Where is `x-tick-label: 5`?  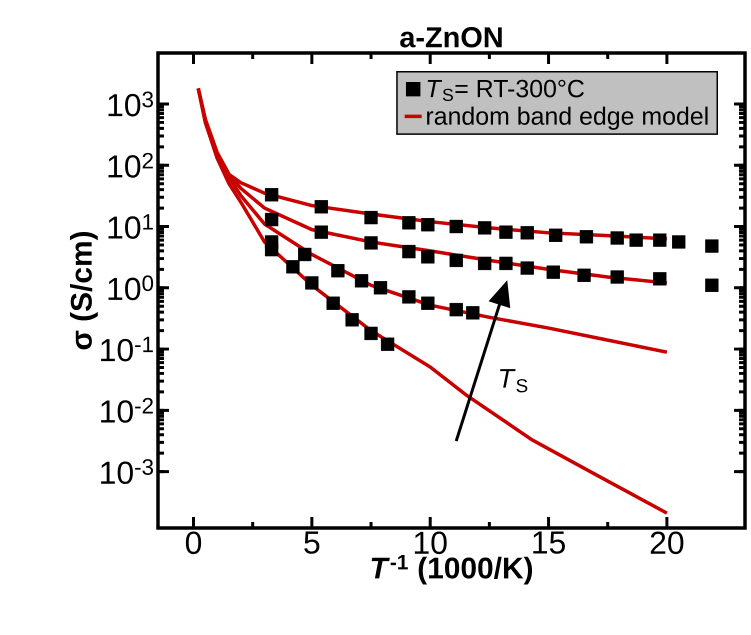
x-tick-label: 5 is located at coordinates (312, 543).